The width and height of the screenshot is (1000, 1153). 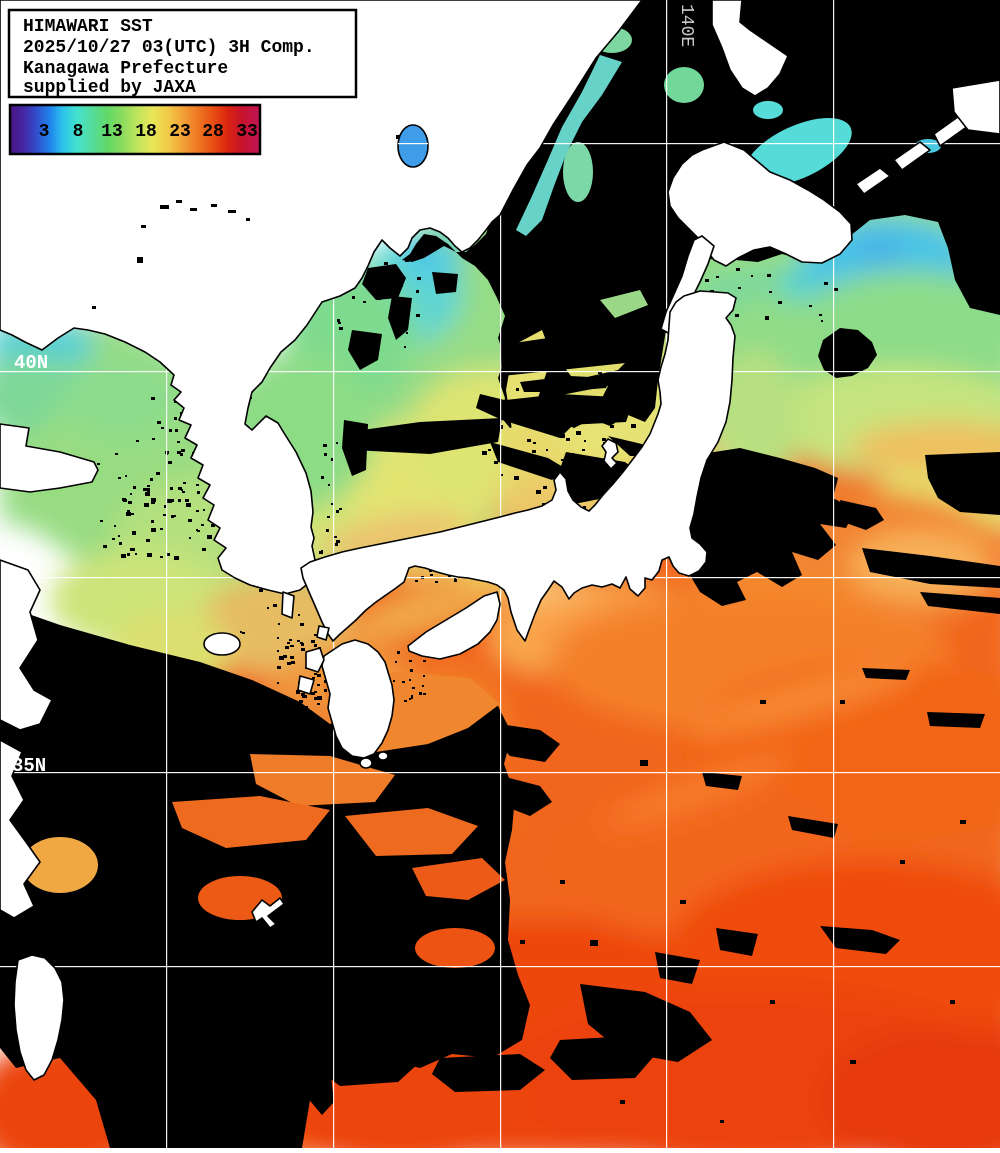 What do you see at coordinates (125, 69) in the screenshot?
I see `svg-text: Kanagawa Prefecture` at bounding box center [125, 69].